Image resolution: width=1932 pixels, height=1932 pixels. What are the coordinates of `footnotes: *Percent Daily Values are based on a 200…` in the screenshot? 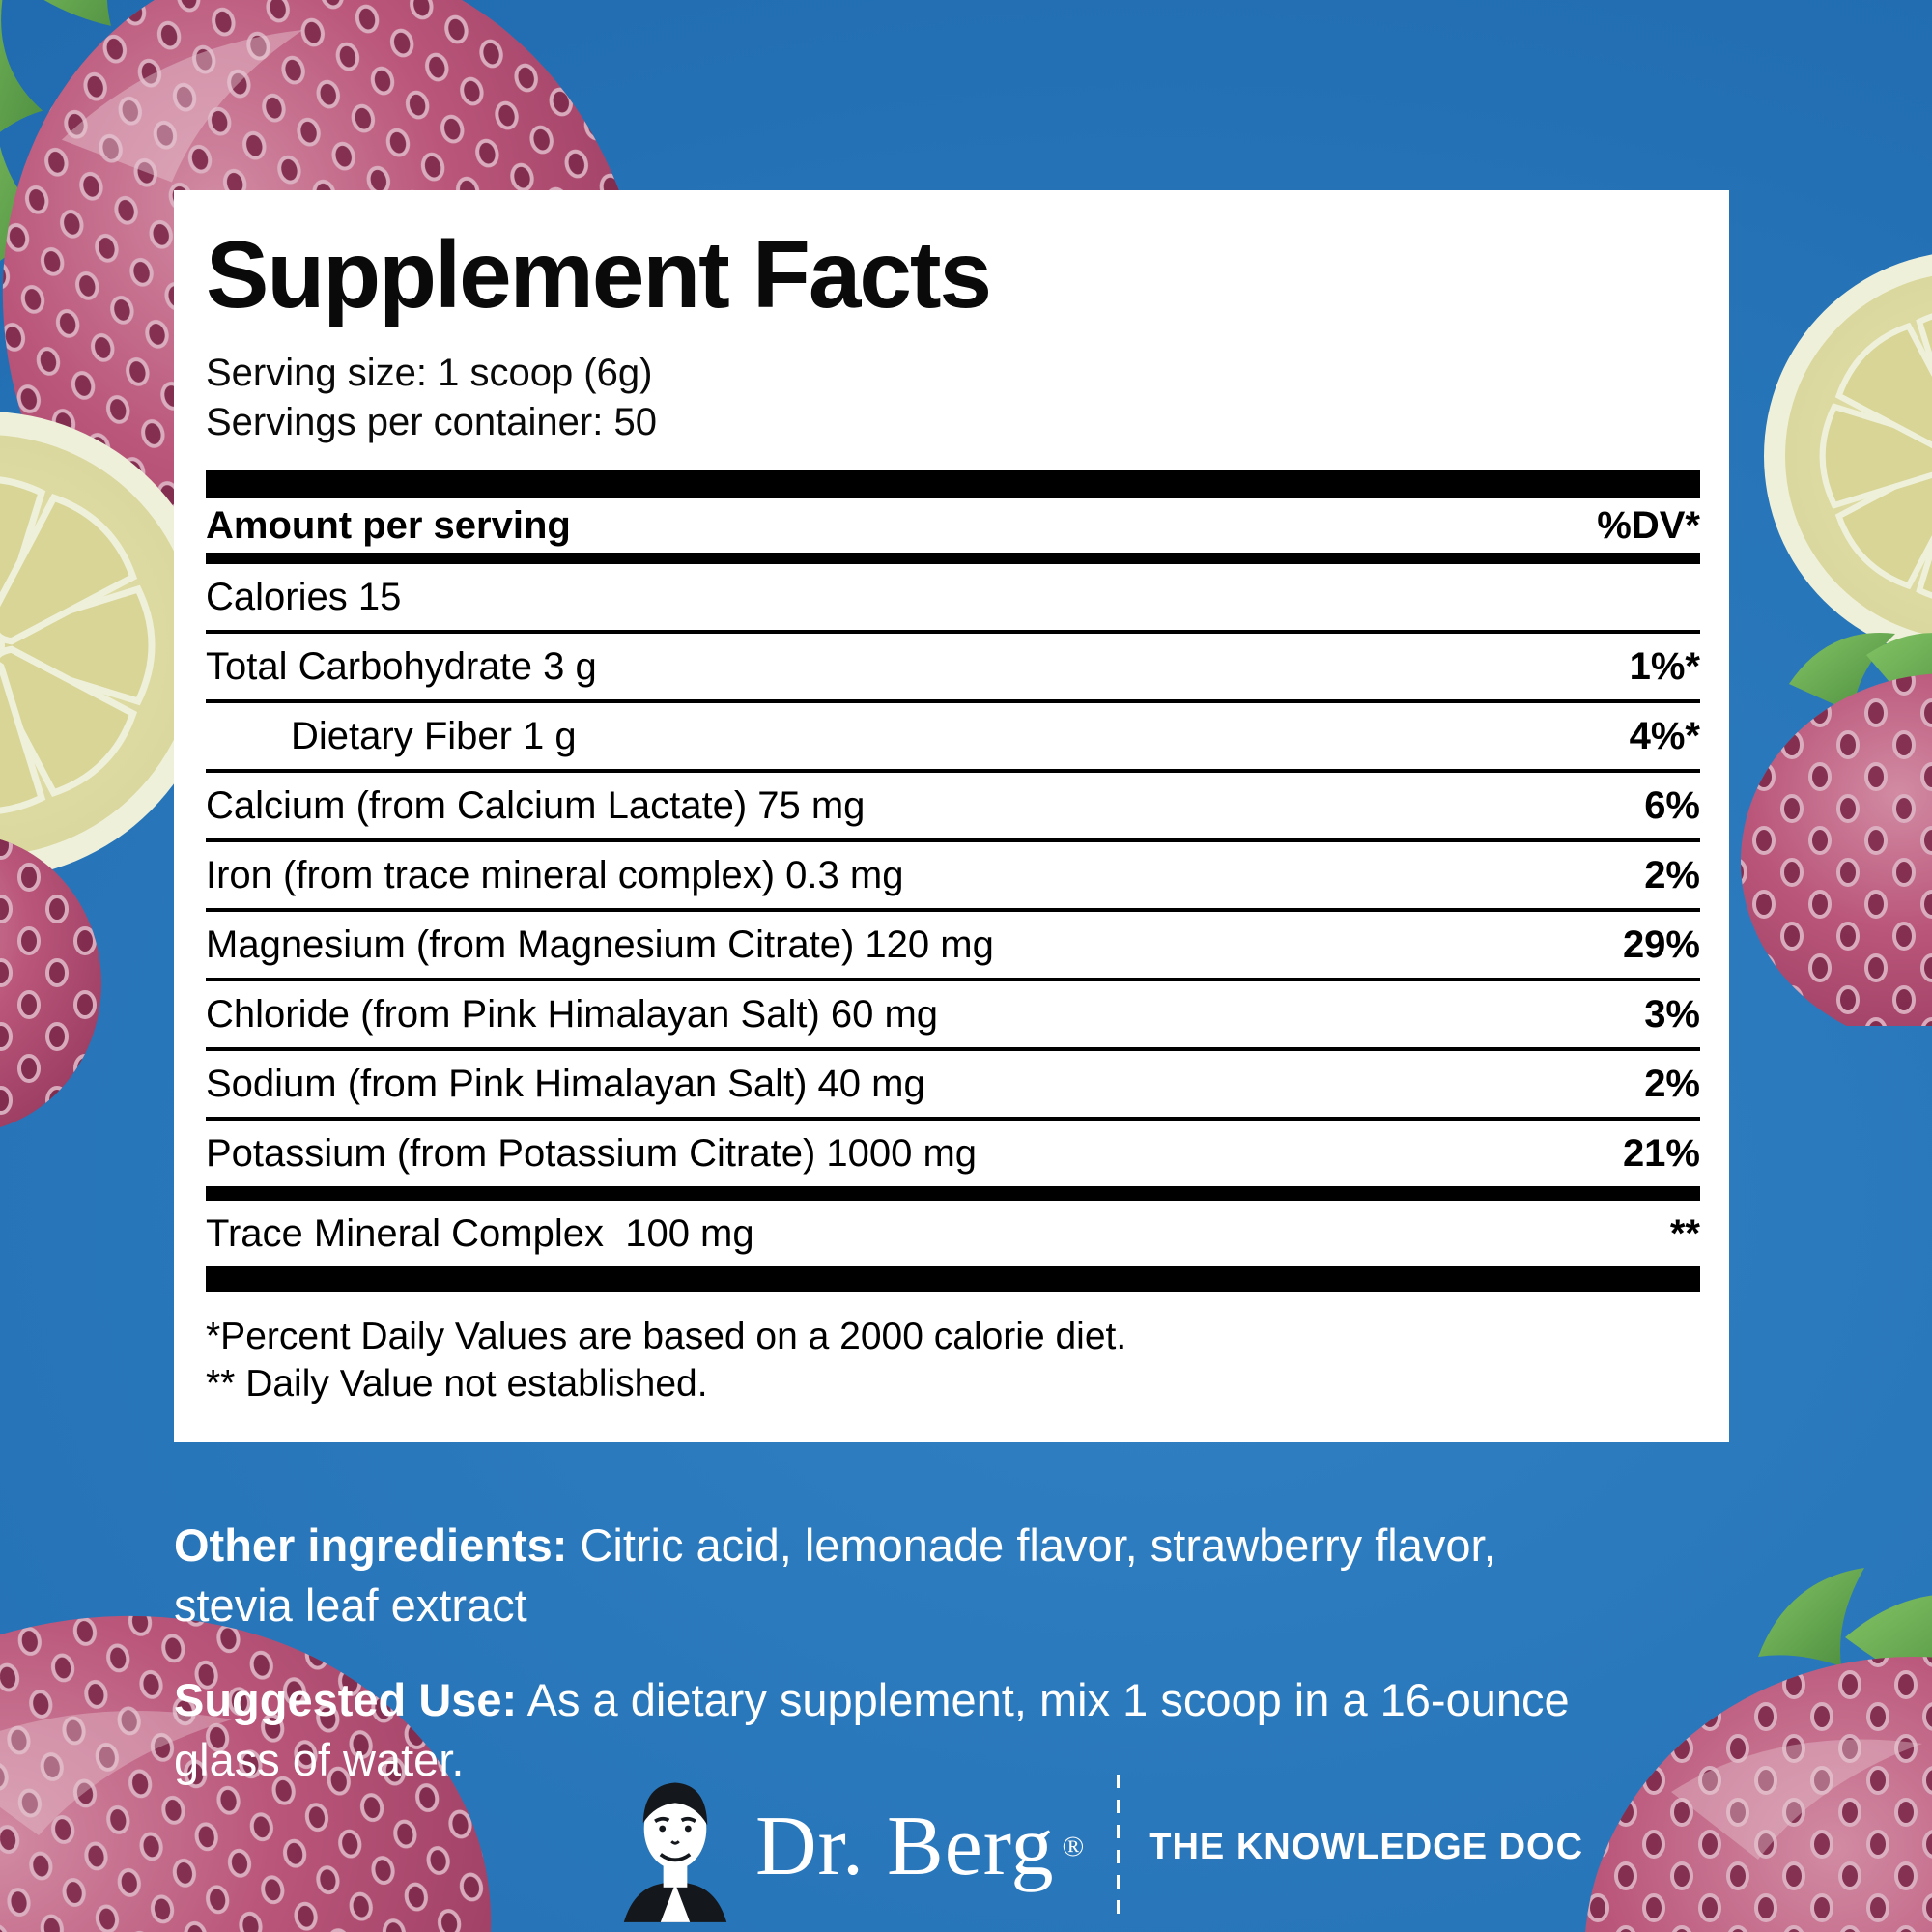 It's located at (953, 1360).